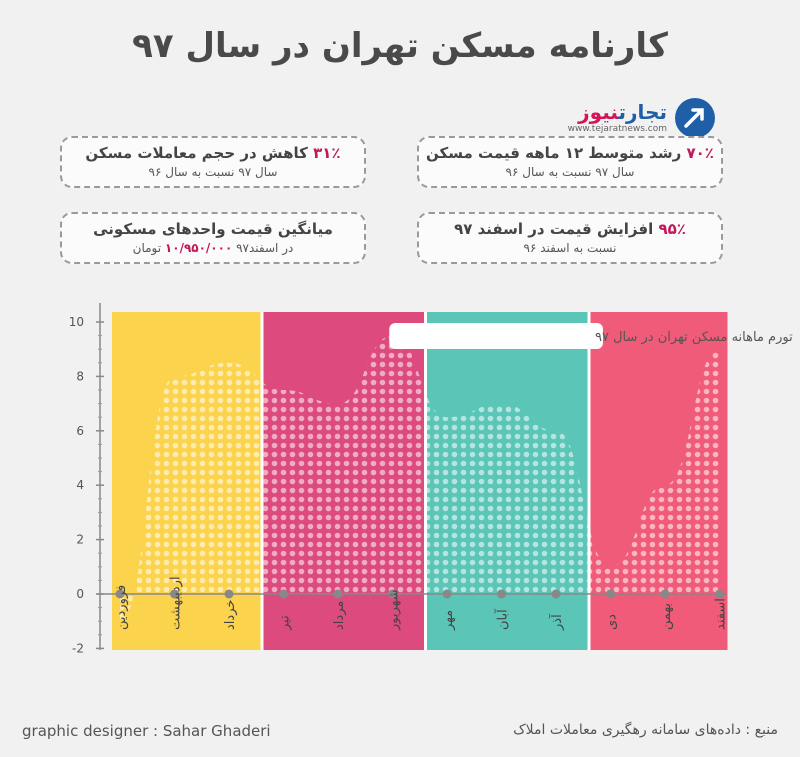 The width and height of the screenshot is (800, 757). Describe the element at coordinates (556, 622) in the screenshot. I see `x-tick-label: آذر` at that location.